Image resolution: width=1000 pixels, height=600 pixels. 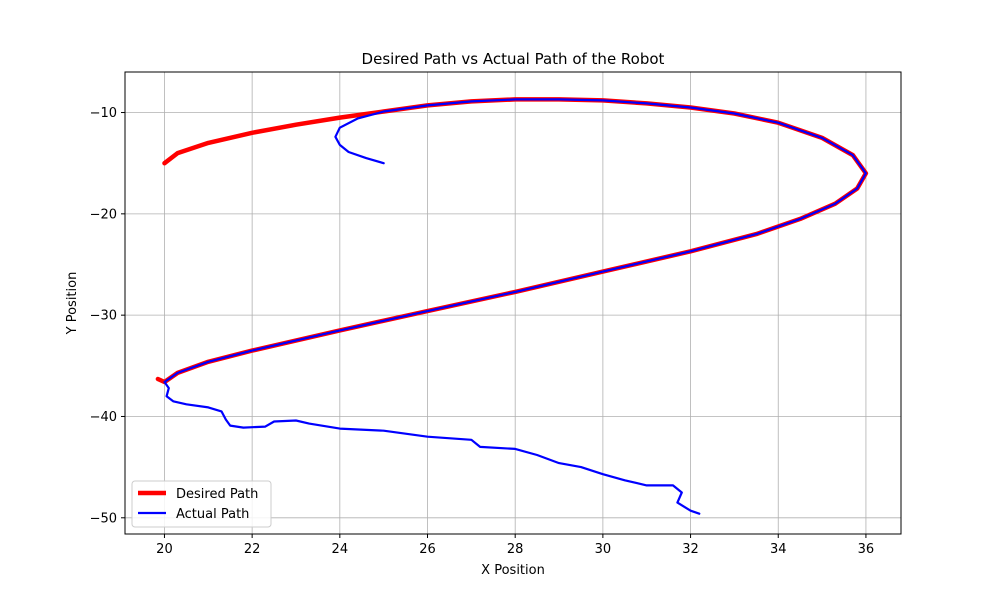 I want to click on y-tick-label: −10, so click(x=103, y=113).